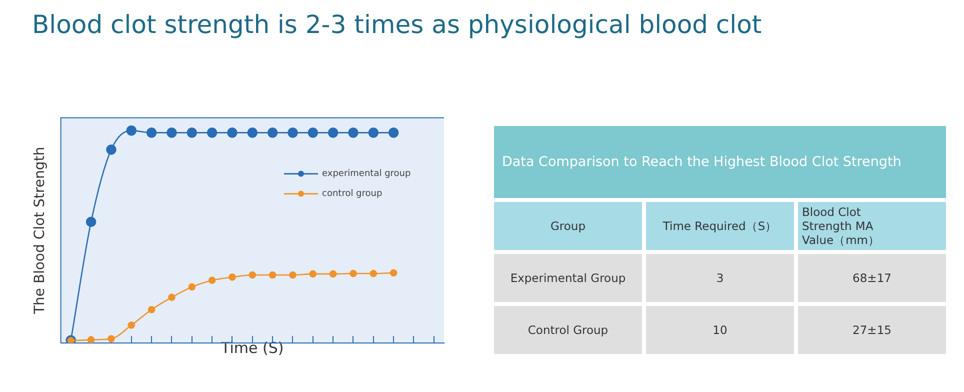  I want to click on chart-title: Blood clot strength is 2-3 times as physiological blood clot, so click(397, 24).